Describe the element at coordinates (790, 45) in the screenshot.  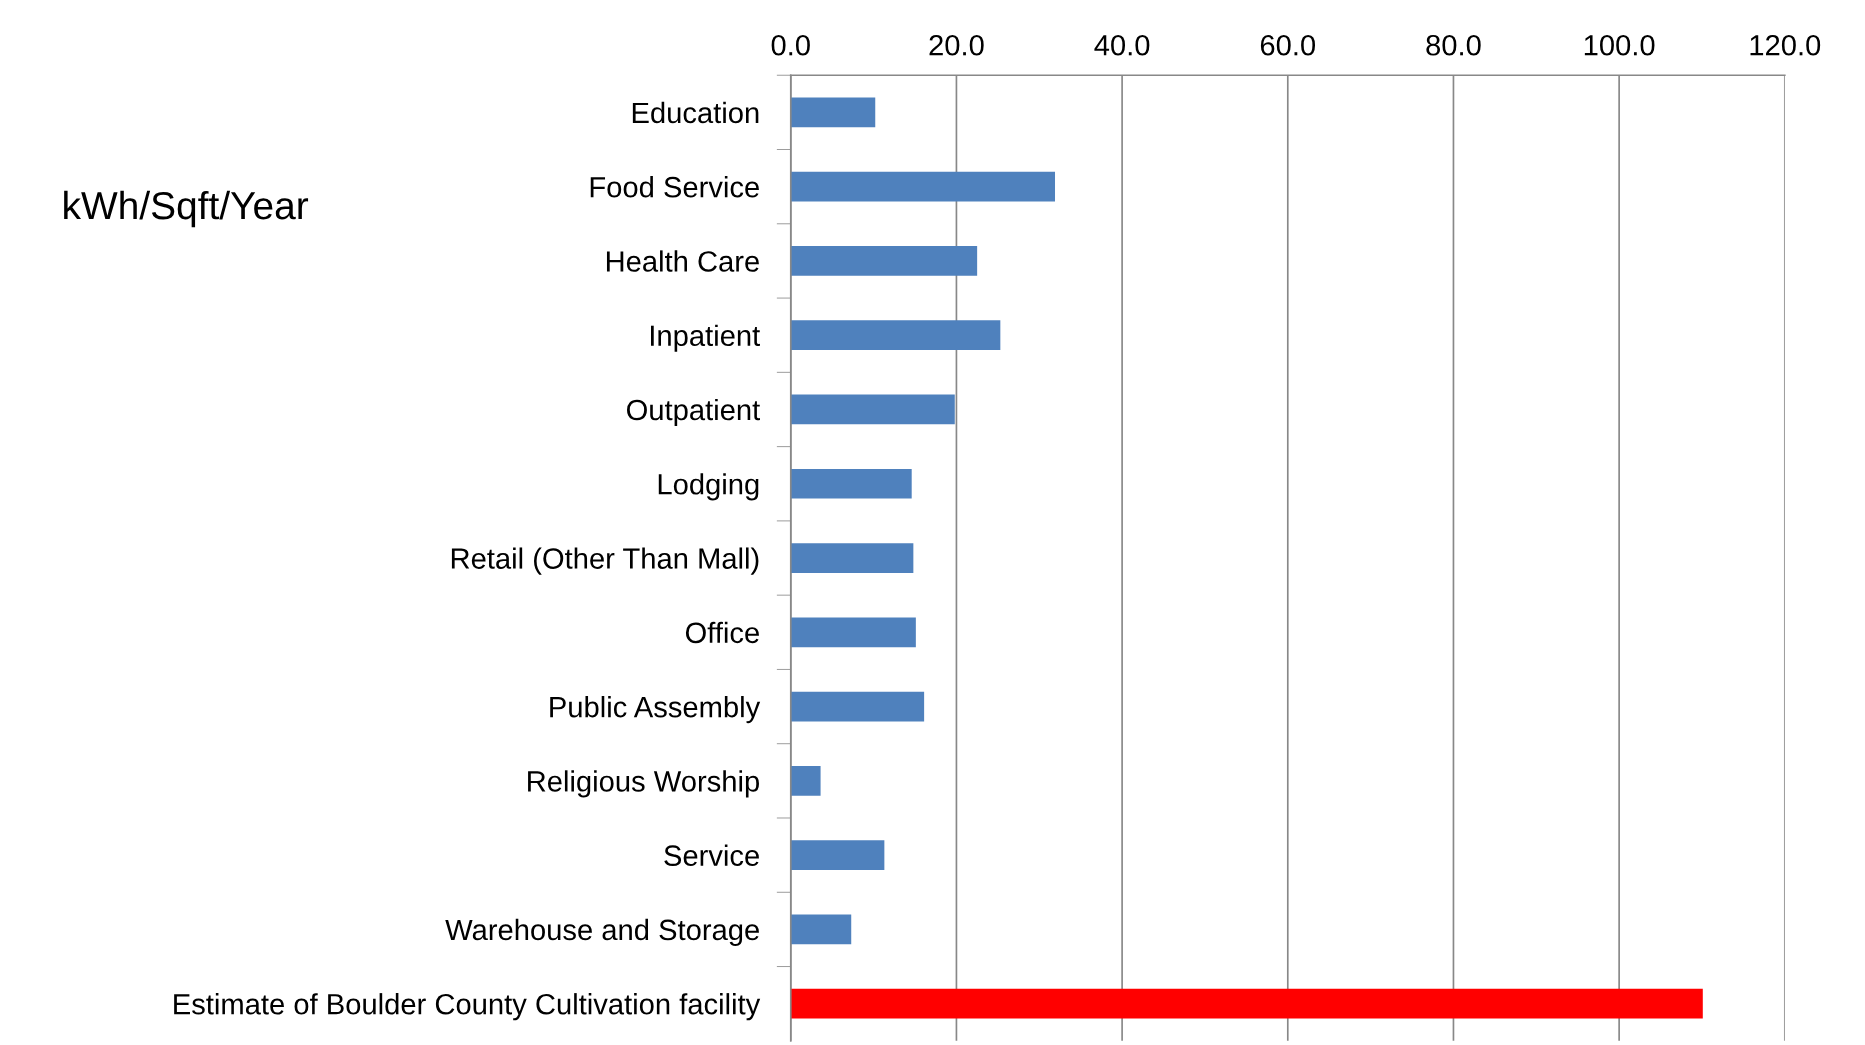
I see `x-tick-label: 0.0` at that location.